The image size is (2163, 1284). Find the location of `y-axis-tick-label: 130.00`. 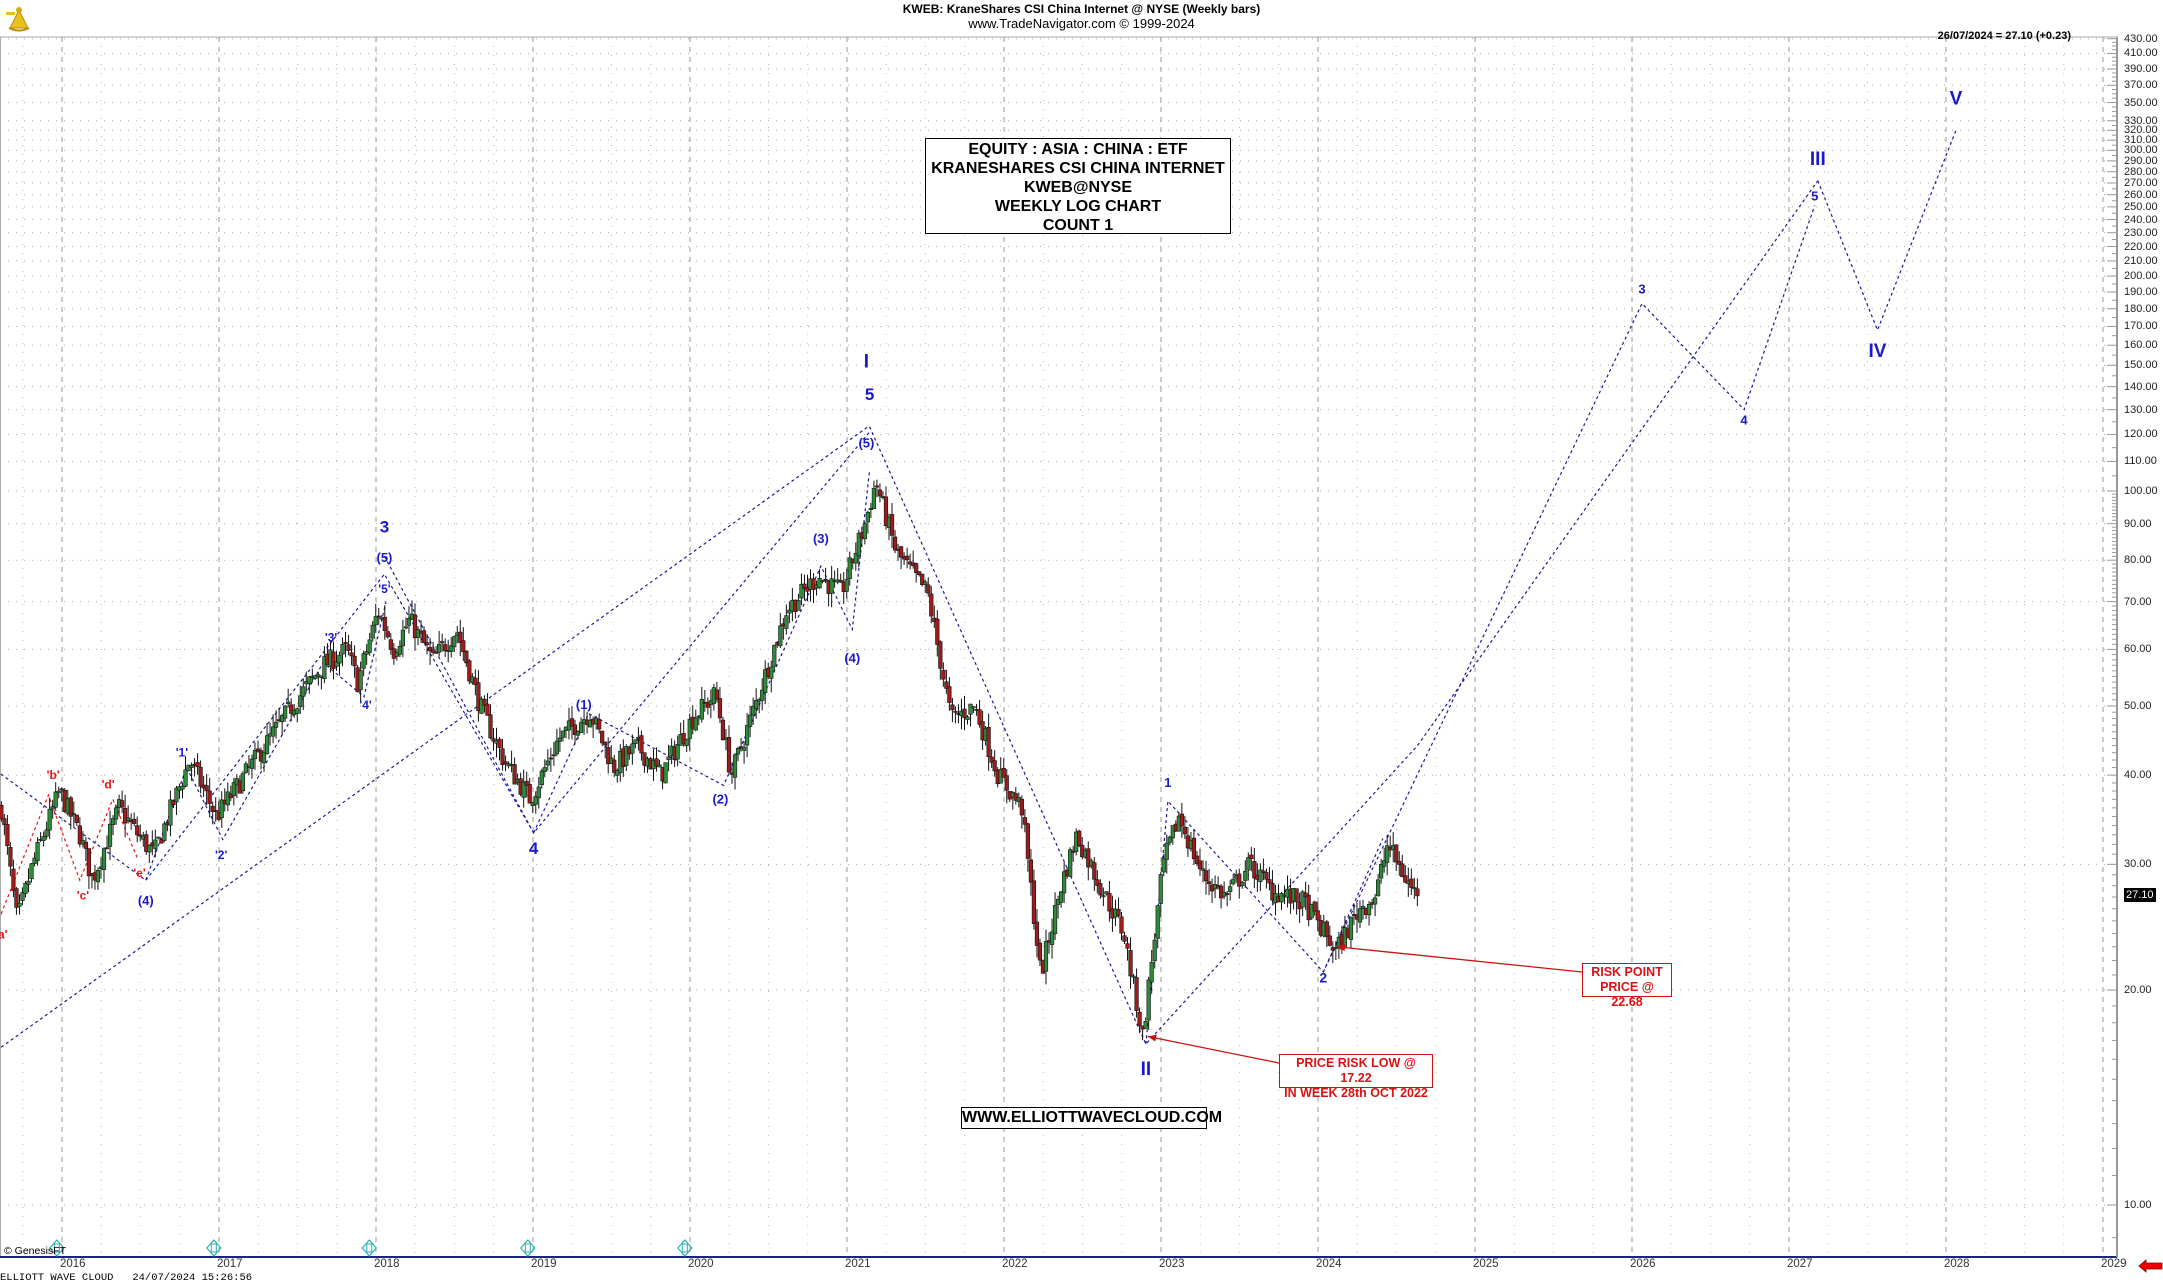

y-axis-tick-label: 130.00 is located at coordinates (2141, 409).